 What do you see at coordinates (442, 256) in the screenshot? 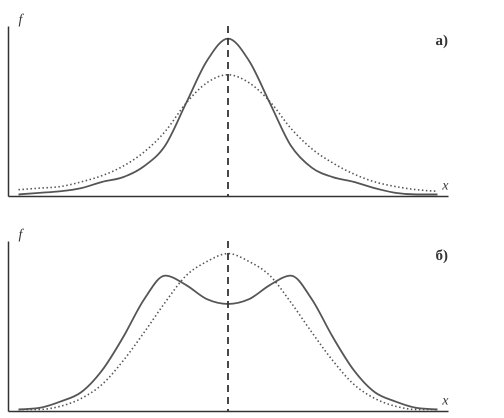
I see `annotation: б)` at bounding box center [442, 256].